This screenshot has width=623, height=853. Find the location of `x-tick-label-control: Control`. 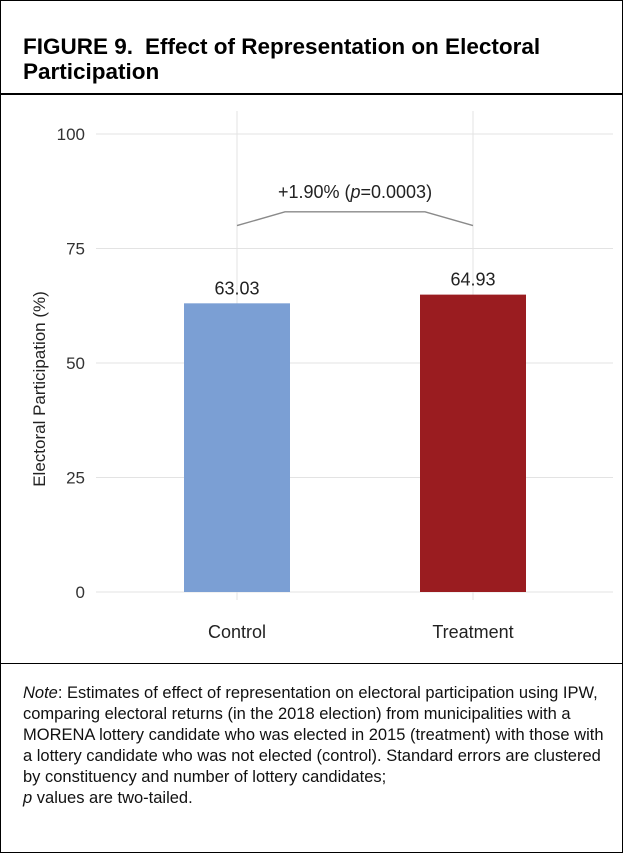

x-tick-label-control: Control is located at coordinates (237, 632).